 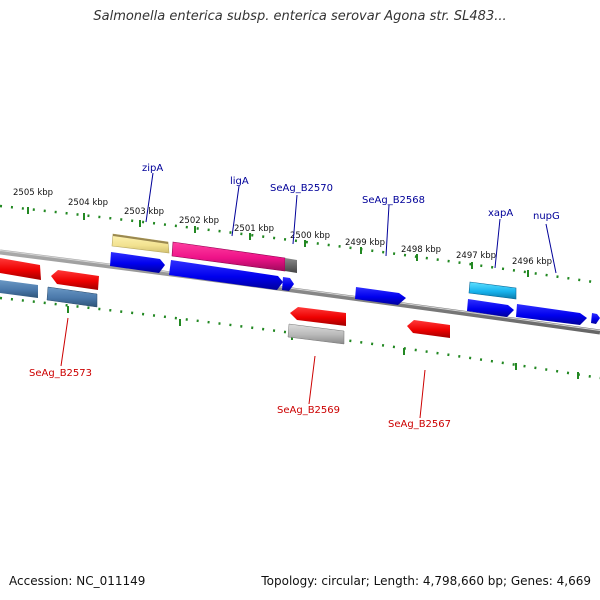 What do you see at coordinates (19, 289) in the screenshot?
I see `gene-SeAg_B2574-cog-block` at bounding box center [19, 289].